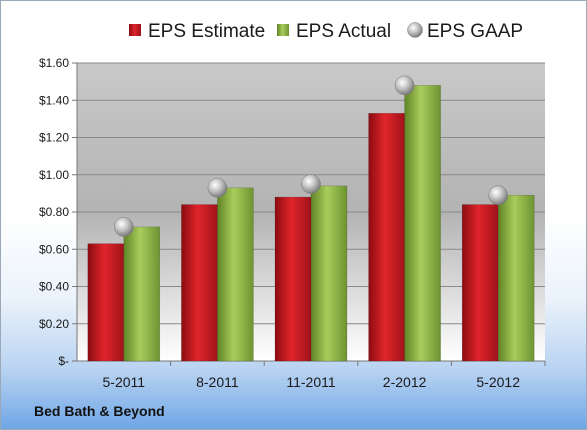 This screenshot has width=587, height=430. I want to click on legend-label: EPS Actual, so click(343, 31).